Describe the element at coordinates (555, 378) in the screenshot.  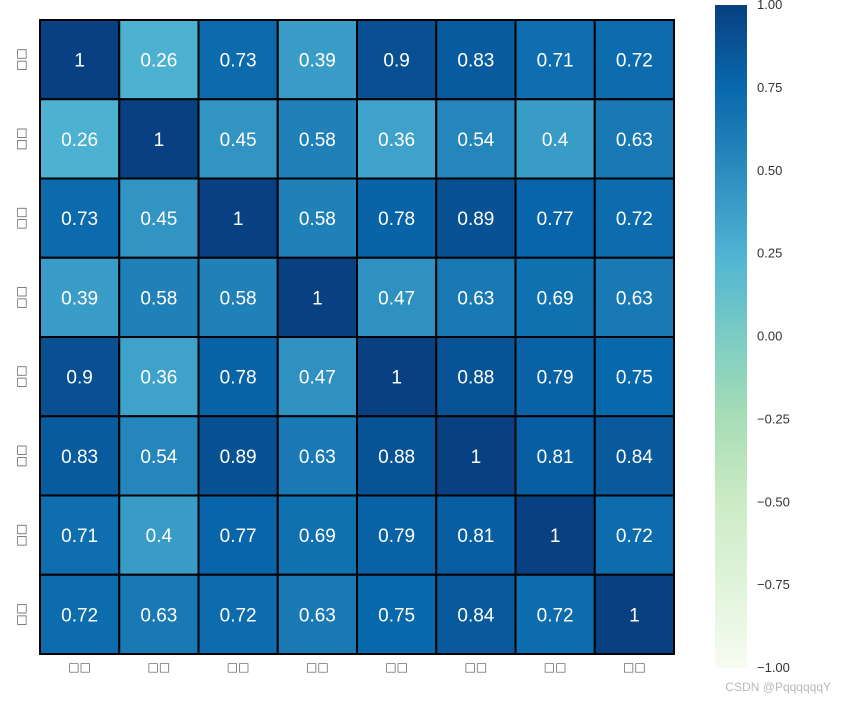
I see `cell-value-label: 0.79` at that location.